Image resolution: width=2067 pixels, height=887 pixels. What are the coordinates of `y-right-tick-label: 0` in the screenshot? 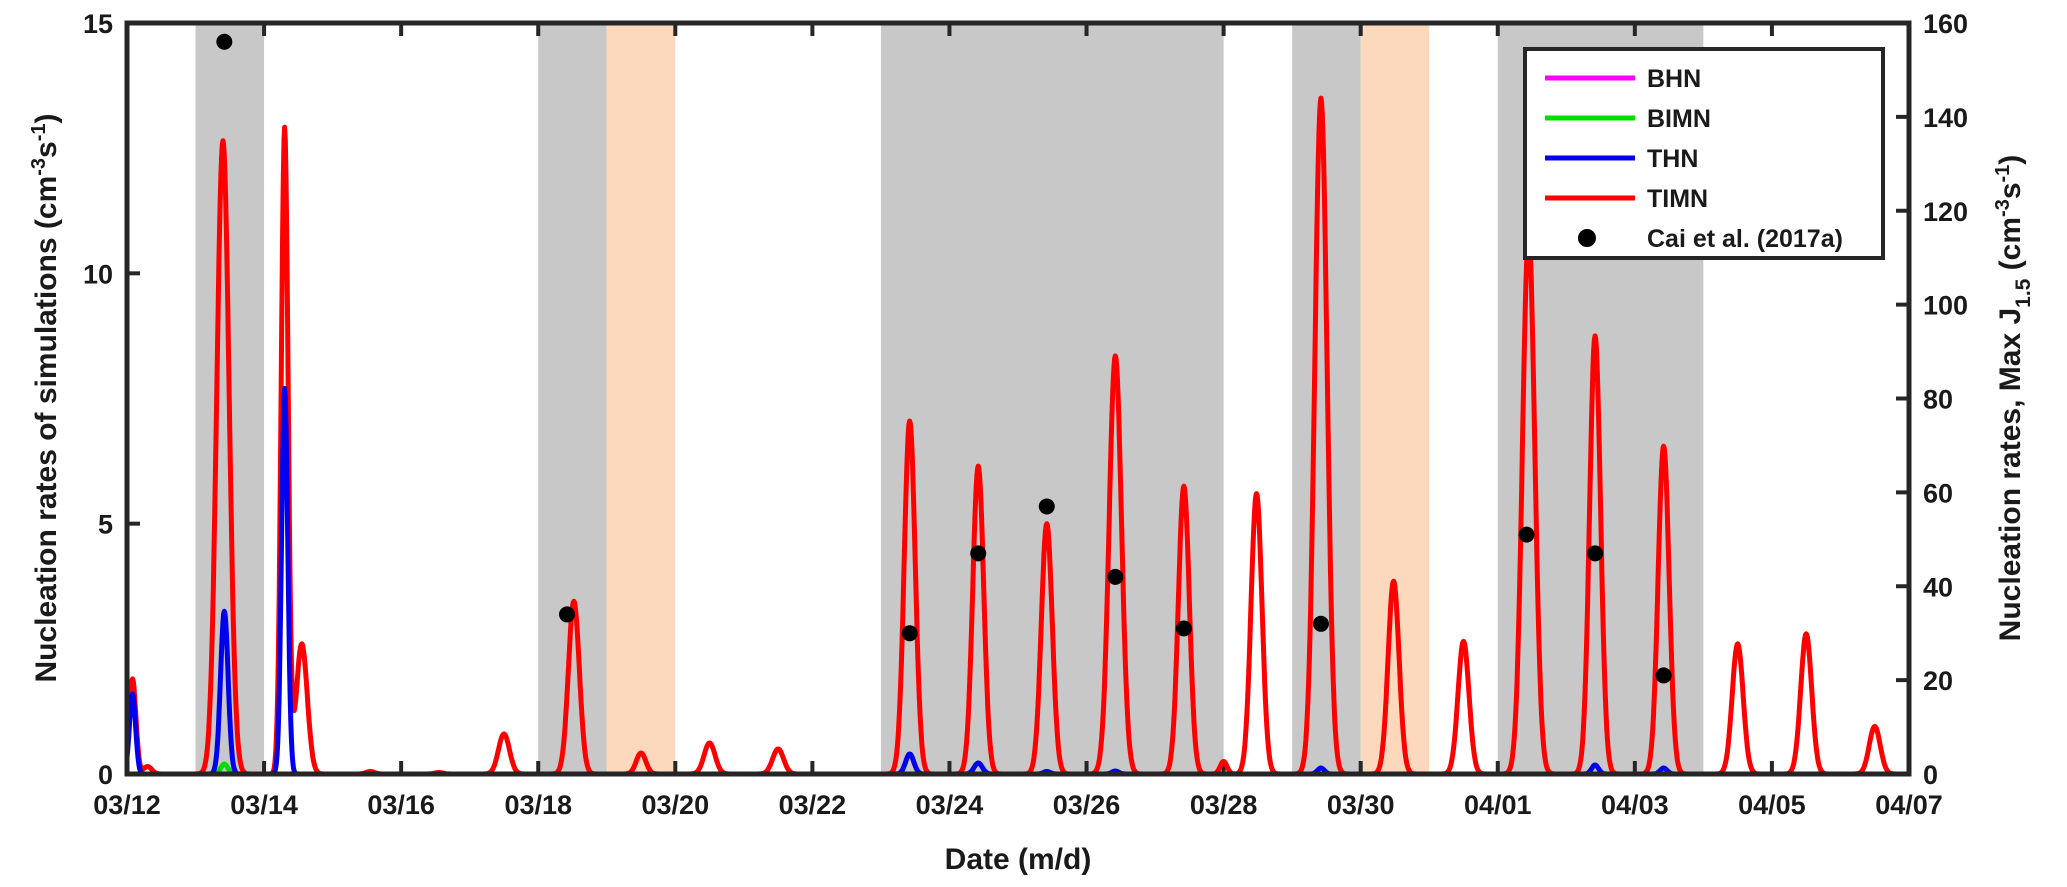 It's located at (1930, 775).